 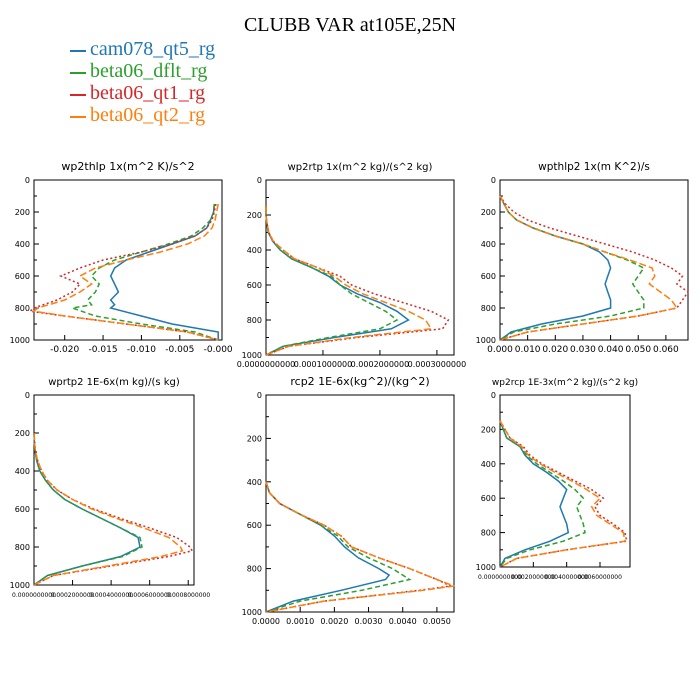 I want to click on x-tick-label: -0.000, so click(x=218, y=350).